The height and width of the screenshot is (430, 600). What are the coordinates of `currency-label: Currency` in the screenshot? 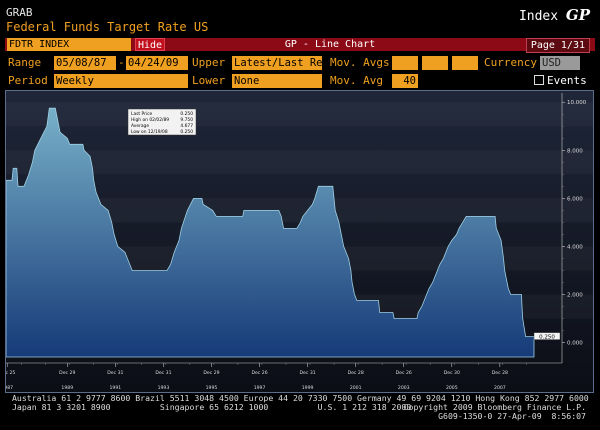 It's located at (510, 62).